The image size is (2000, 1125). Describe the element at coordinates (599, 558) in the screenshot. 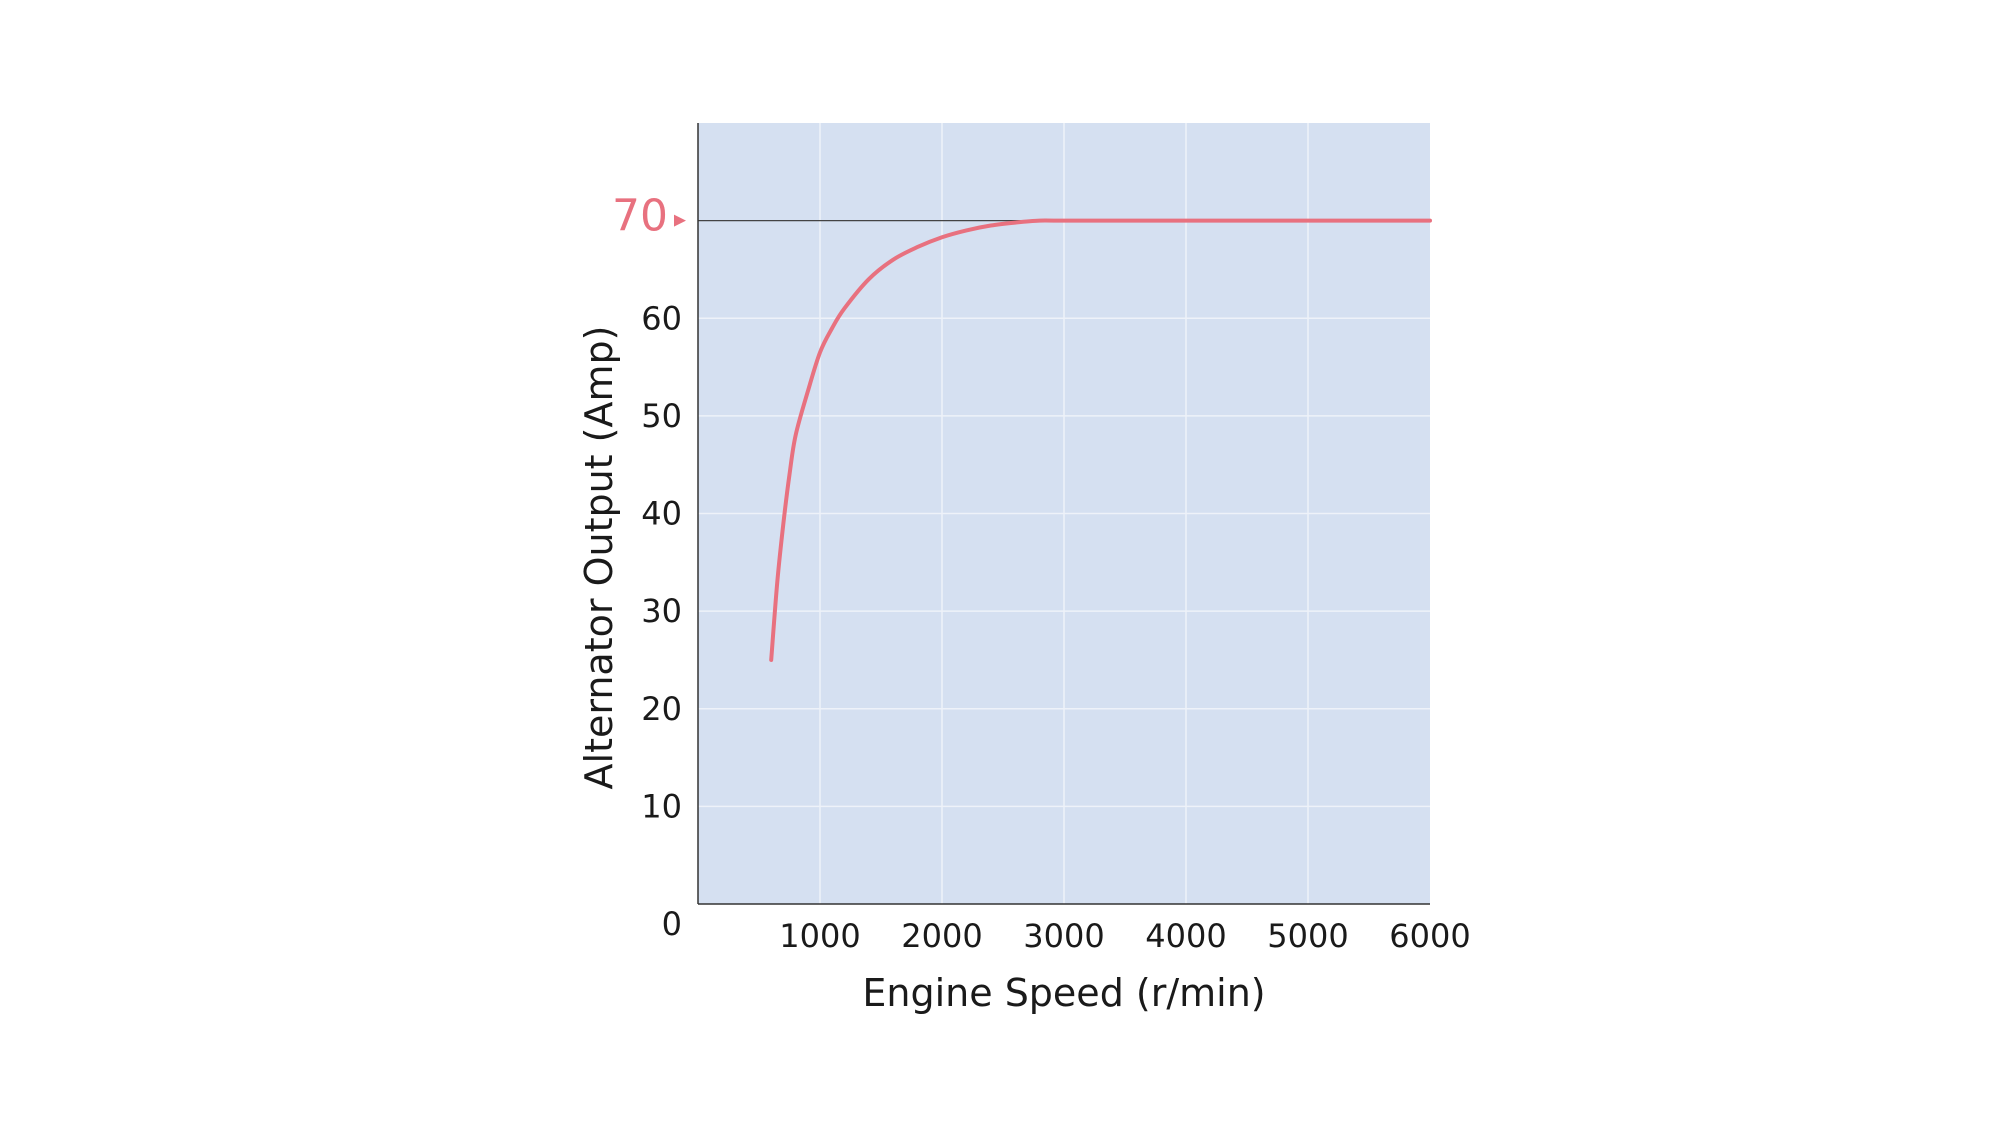

I see `y-axis-title: Alternator Output (Amp)` at that location.